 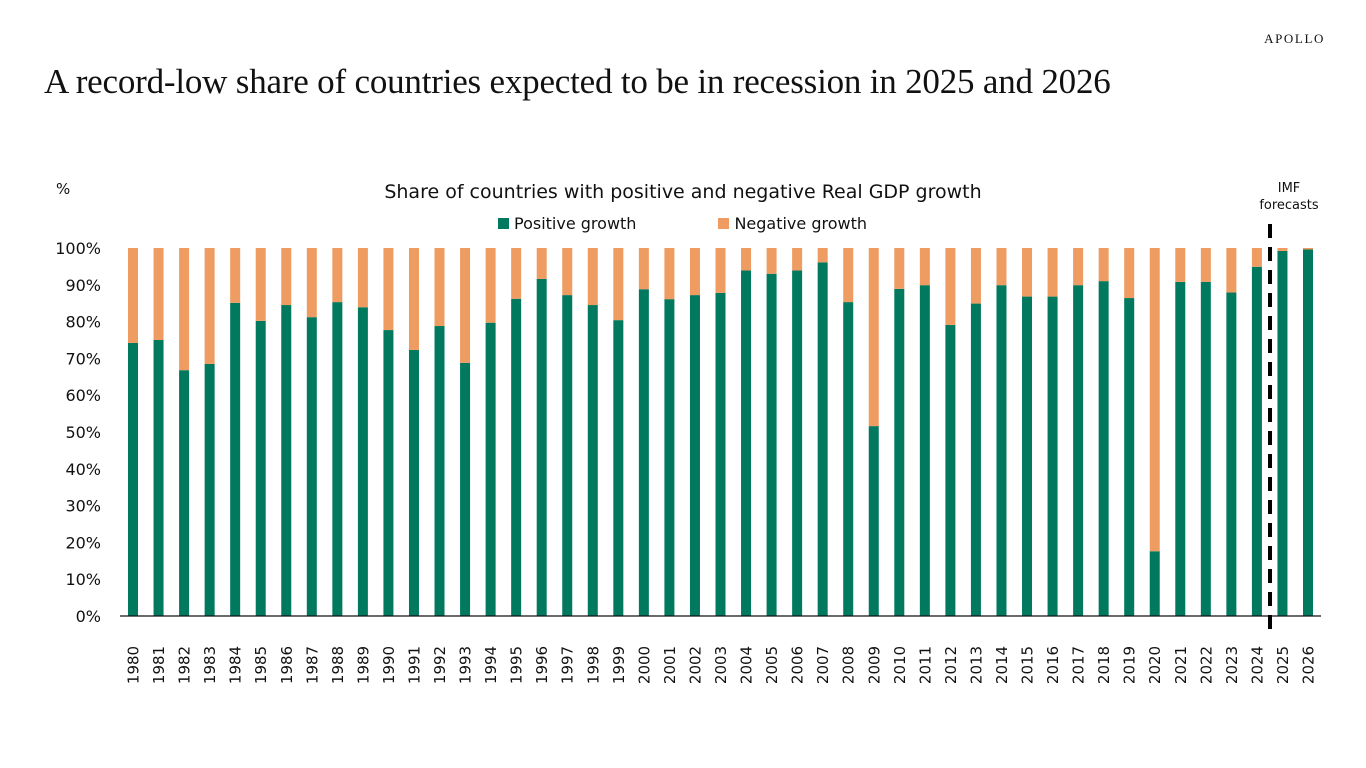 I want to click on bar-negative-1993, so click(x=465, y=305).